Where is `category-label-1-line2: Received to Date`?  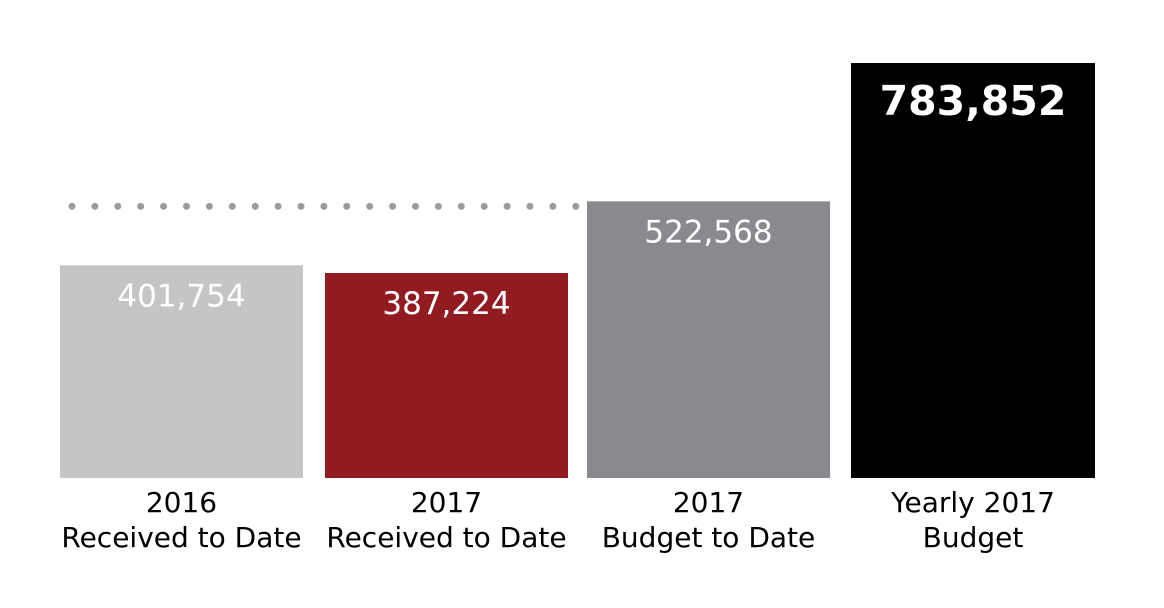 category-label-1-line2: Received to Date is located at coordinates (181, 537).